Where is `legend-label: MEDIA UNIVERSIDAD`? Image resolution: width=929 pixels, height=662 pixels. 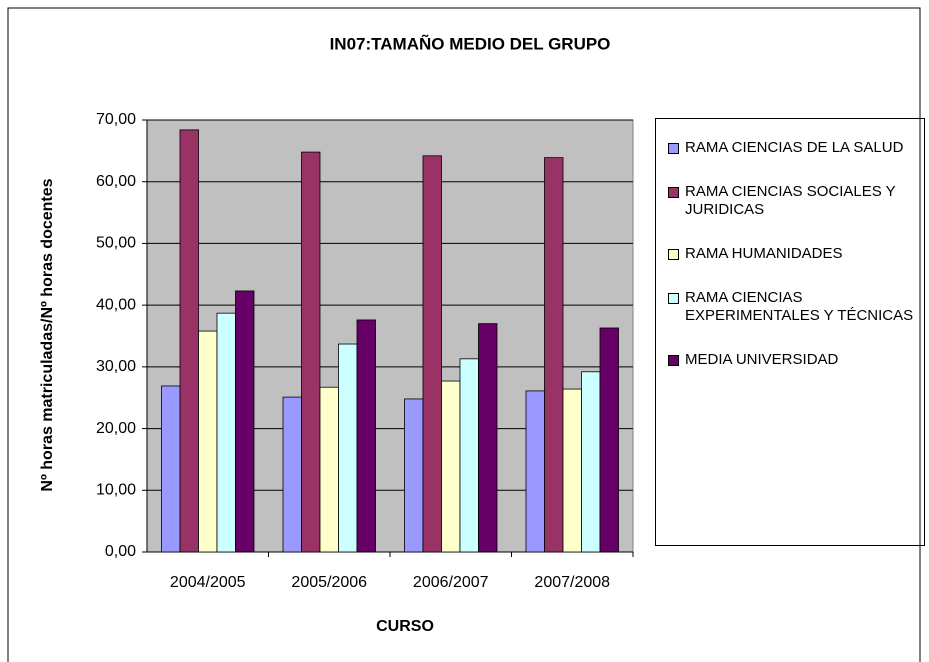 legend-label: MEDIA UNIVERSIDAD is located at coordinates (762, 359).